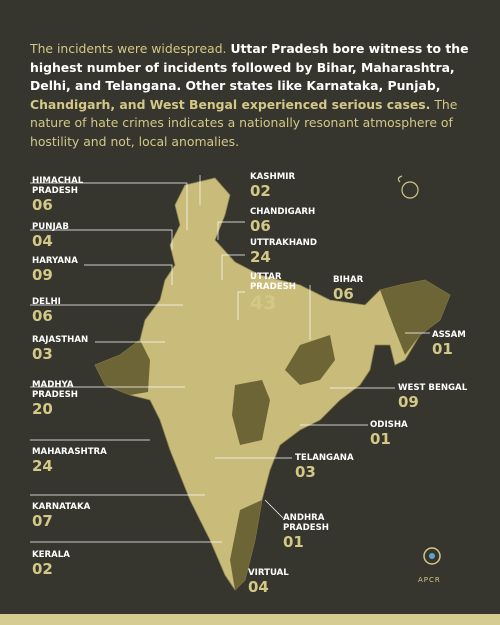 This screenshot has width=500, height=625. Describe the element at coordinates (278, 582) in the screenshot. I see `state-label: VIRTUAL 04` at that location.